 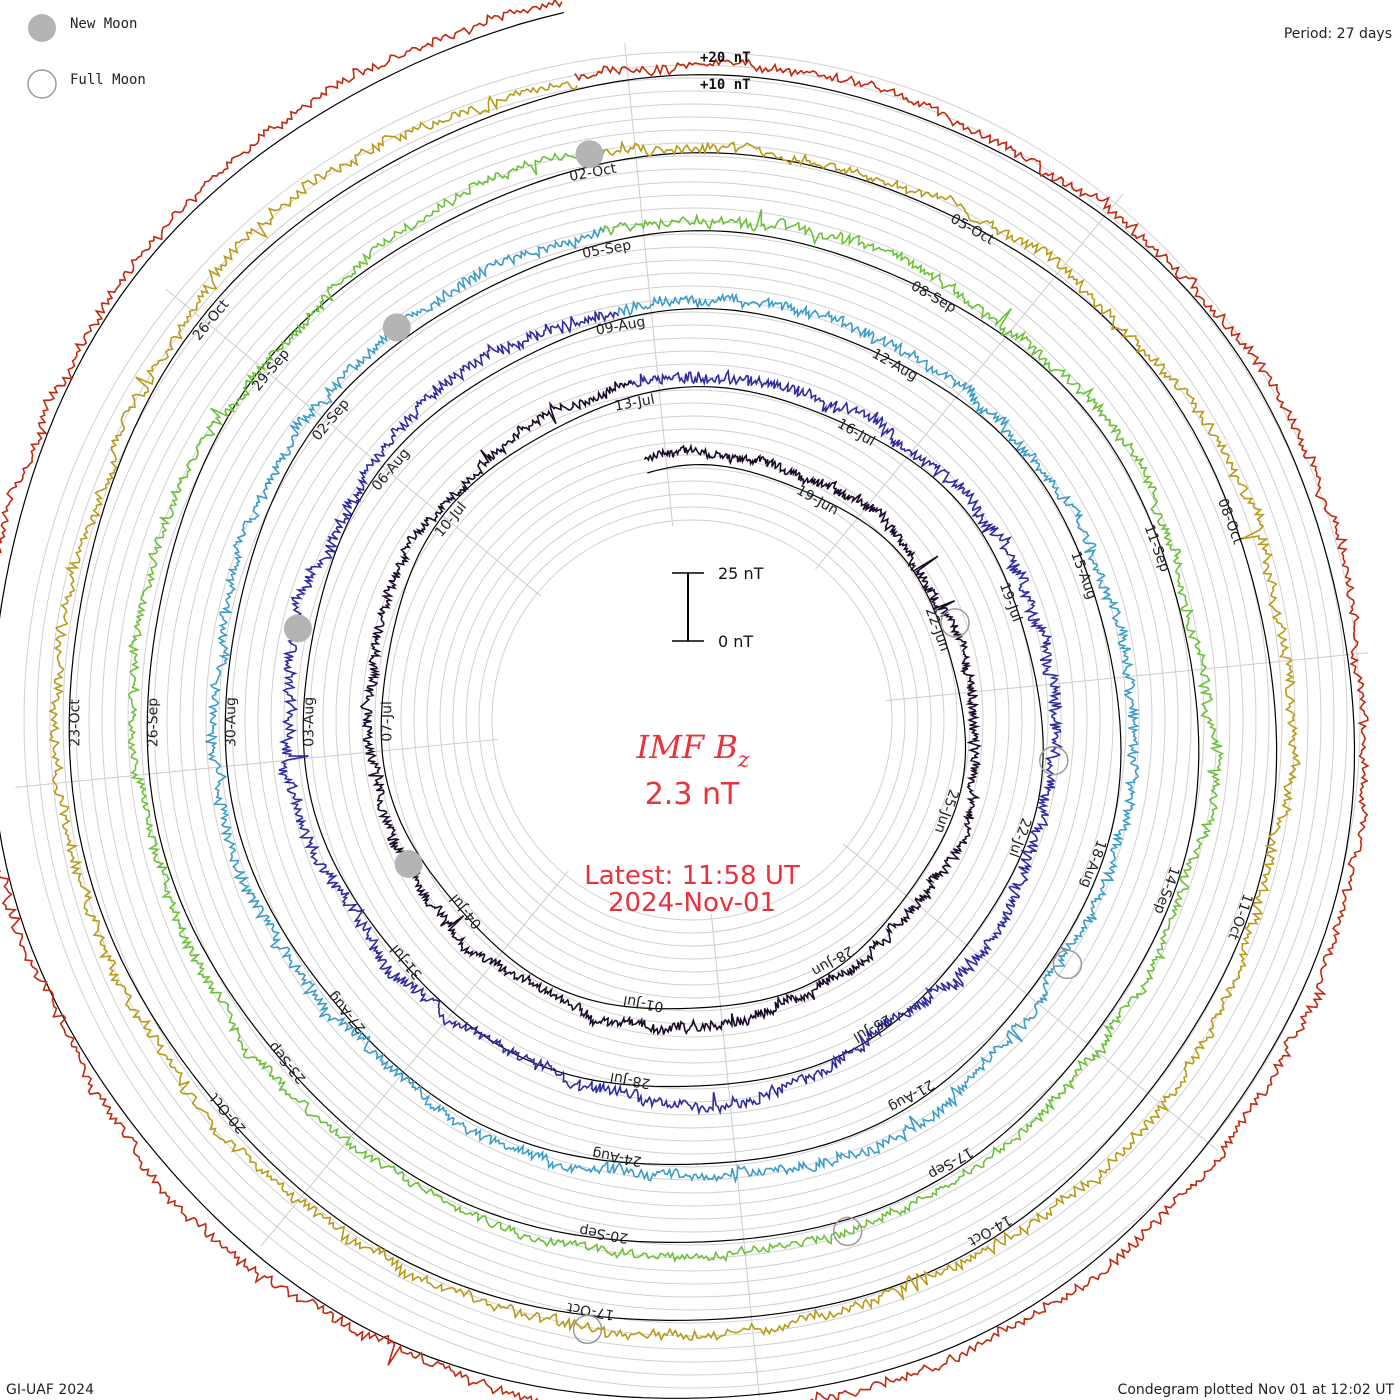 What do you see at coordinates (950, 1162) in the screenshot?
I see `date-label: 17-Sep` at bounding box center [950, 1162].